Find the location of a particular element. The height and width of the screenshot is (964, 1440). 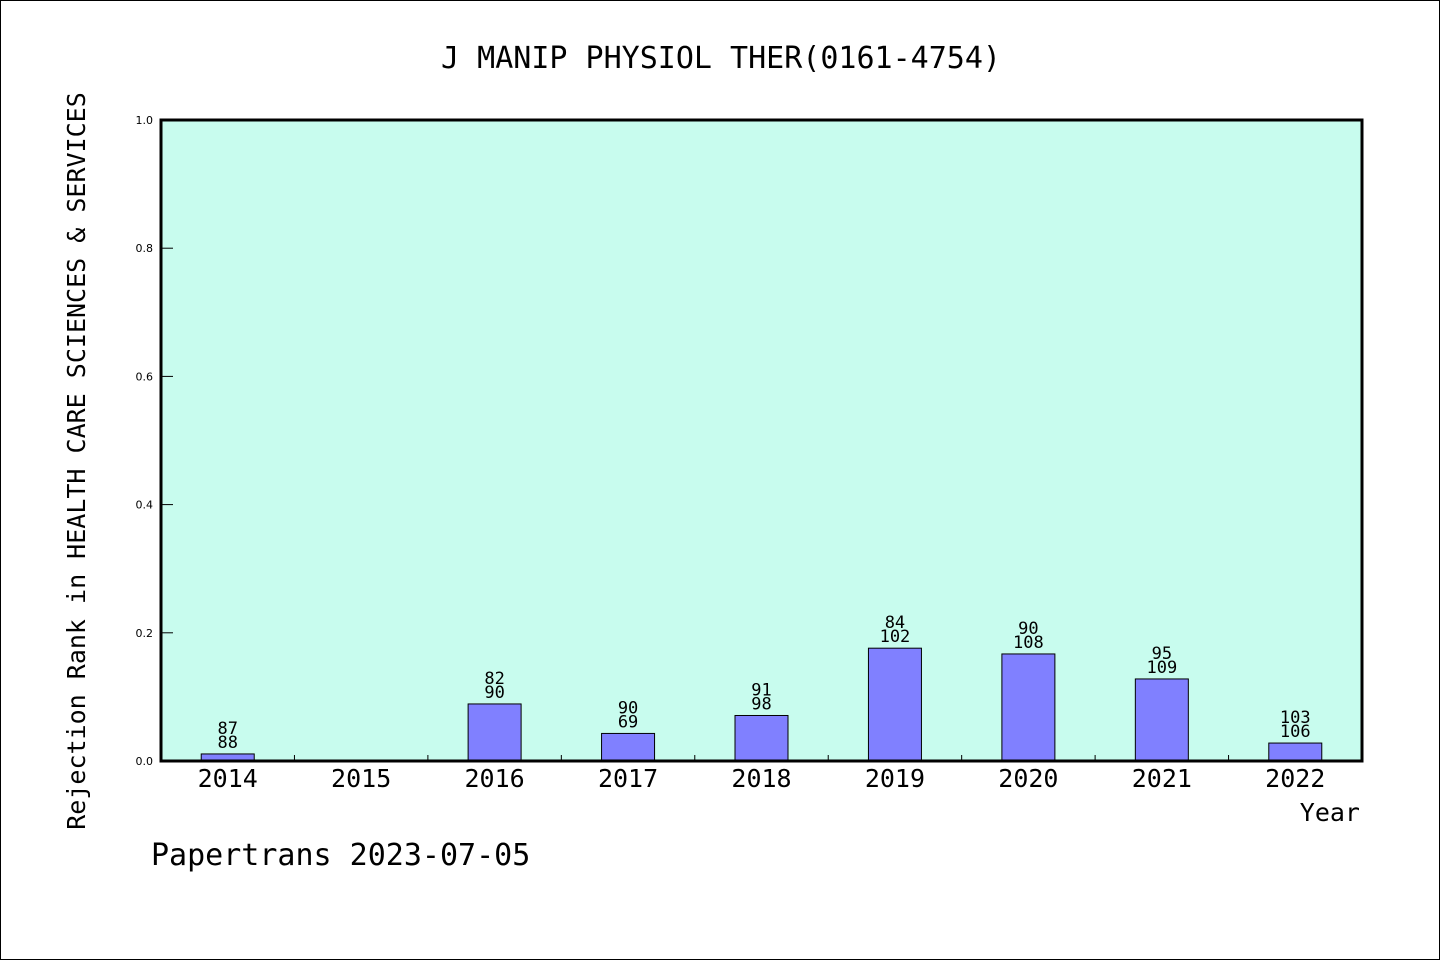

bar-label-bottom: 106 is located at coordinates (1295, 732).